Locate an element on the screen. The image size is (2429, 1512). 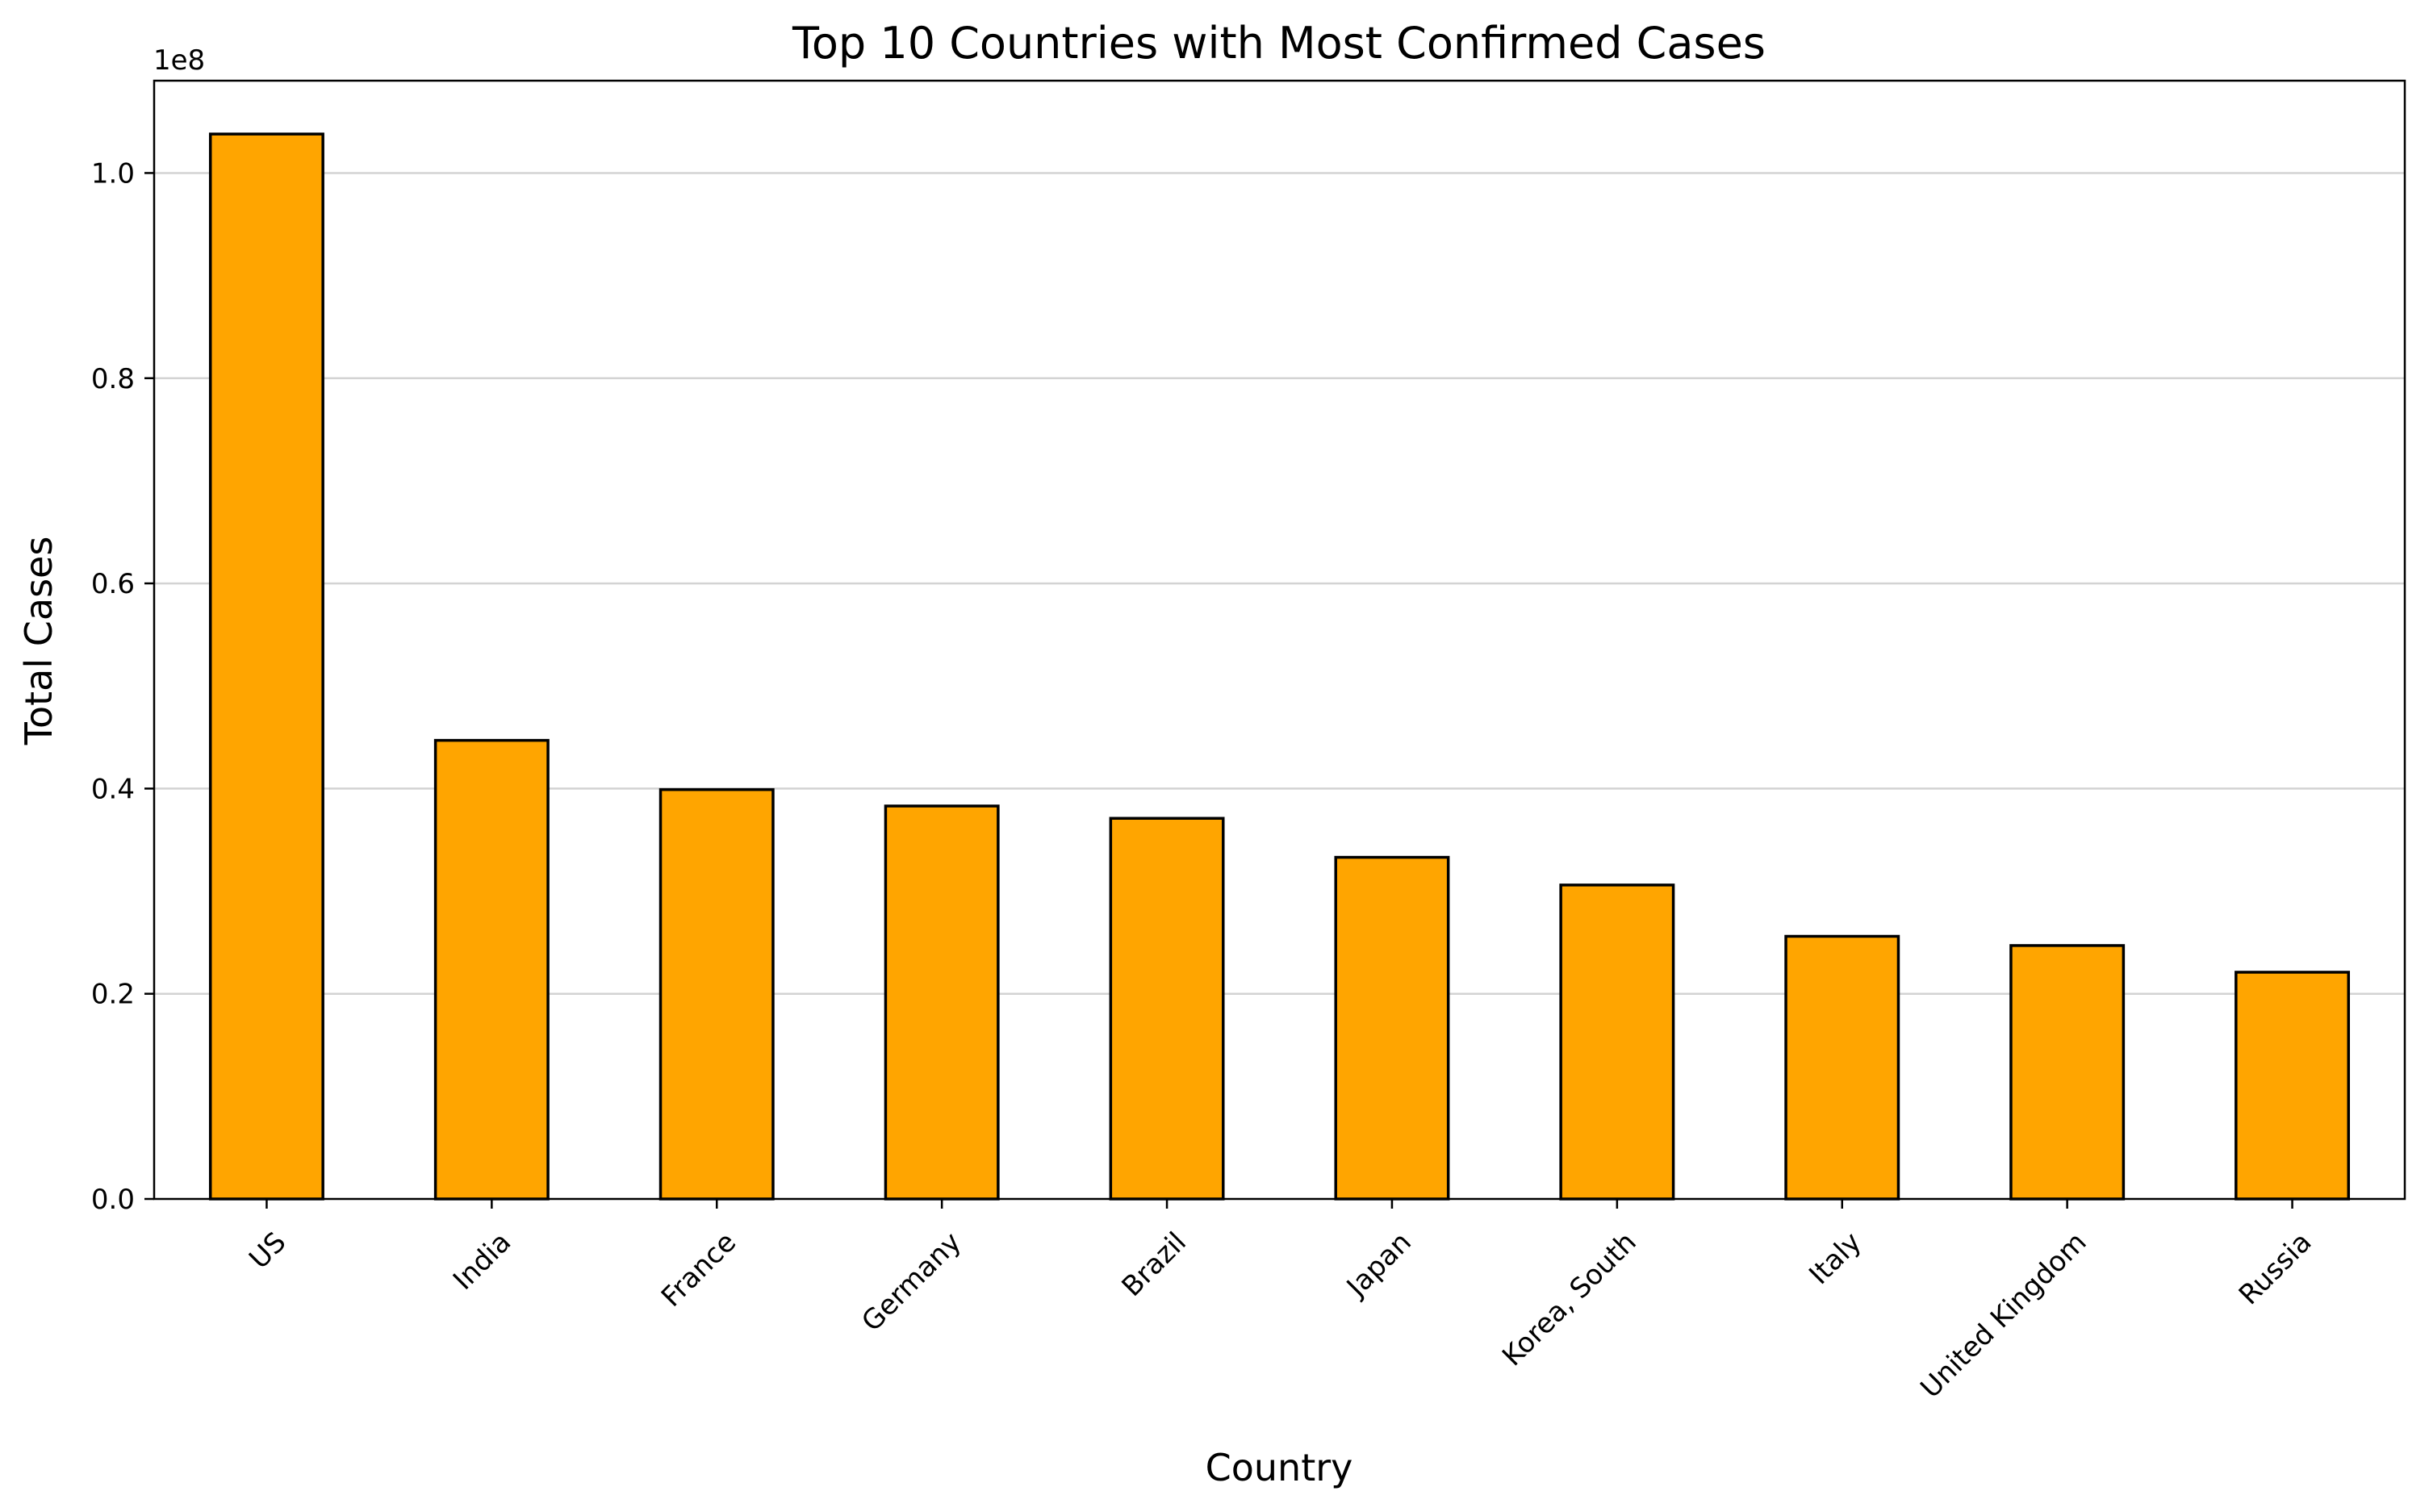
y-tick-label-3: 0.6 is located at coordinates (113, 584).